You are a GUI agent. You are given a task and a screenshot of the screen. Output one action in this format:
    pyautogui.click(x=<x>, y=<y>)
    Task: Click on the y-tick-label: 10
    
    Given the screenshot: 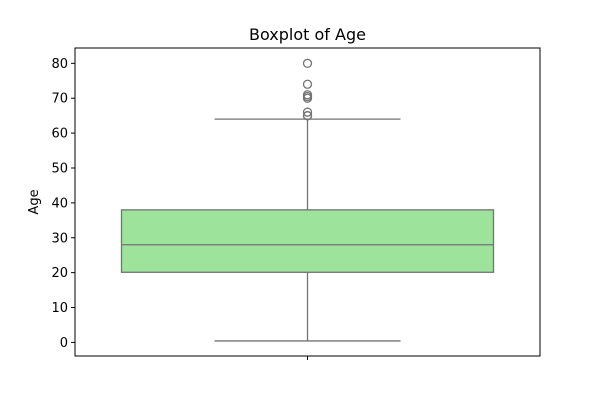 What is the action you would take?
    pyautogui.click(x=59, y=308)
    